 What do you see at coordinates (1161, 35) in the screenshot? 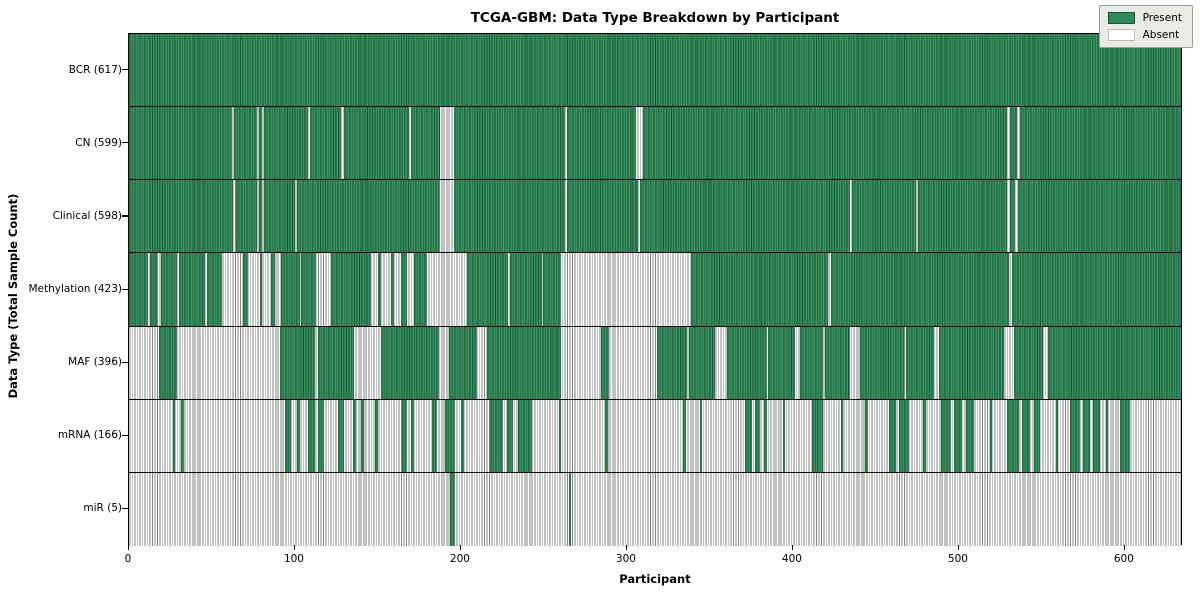
I see `legend-absent-label: Absent` at bounding box center [1161, 35].